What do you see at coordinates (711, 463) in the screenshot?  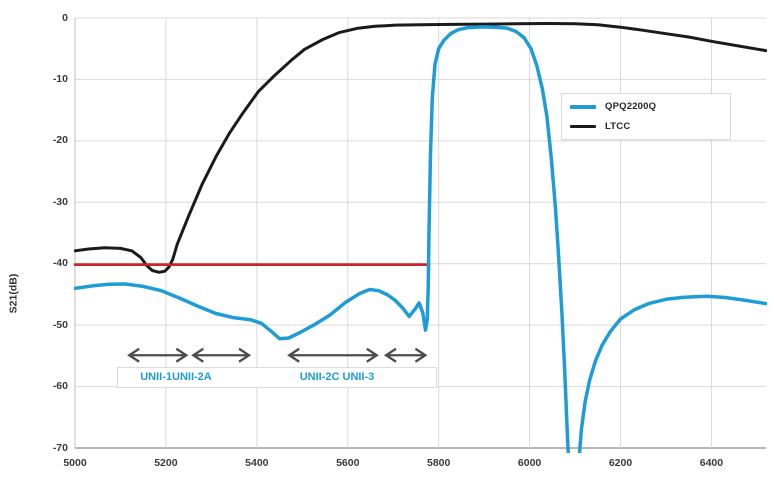 I see `x-tick-label-6400: 6400` at bounding box center [711, 463].